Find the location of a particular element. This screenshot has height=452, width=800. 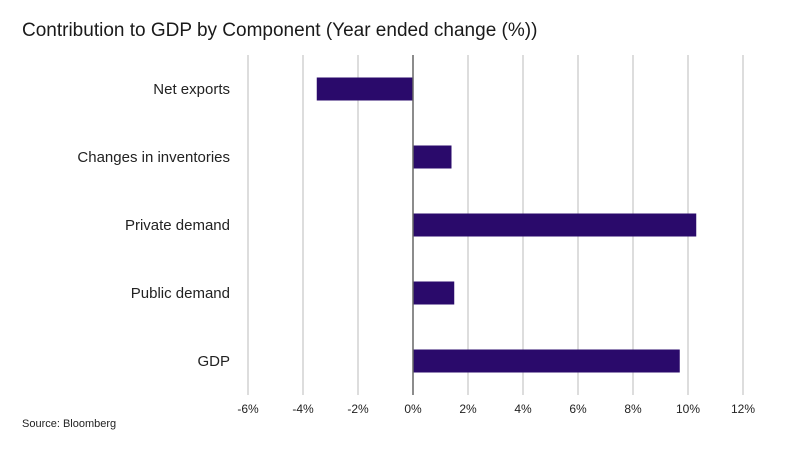

category-label: Public demand is located at coordinates (180, 293).